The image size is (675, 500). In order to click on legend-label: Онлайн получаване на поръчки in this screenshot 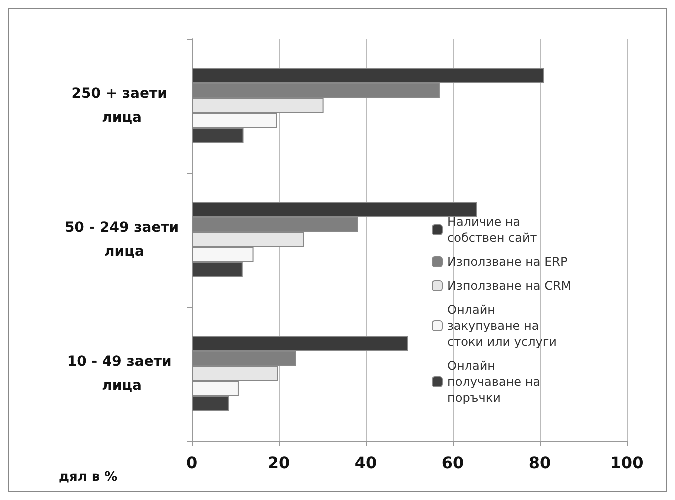, I will do `click(496, 382)`.